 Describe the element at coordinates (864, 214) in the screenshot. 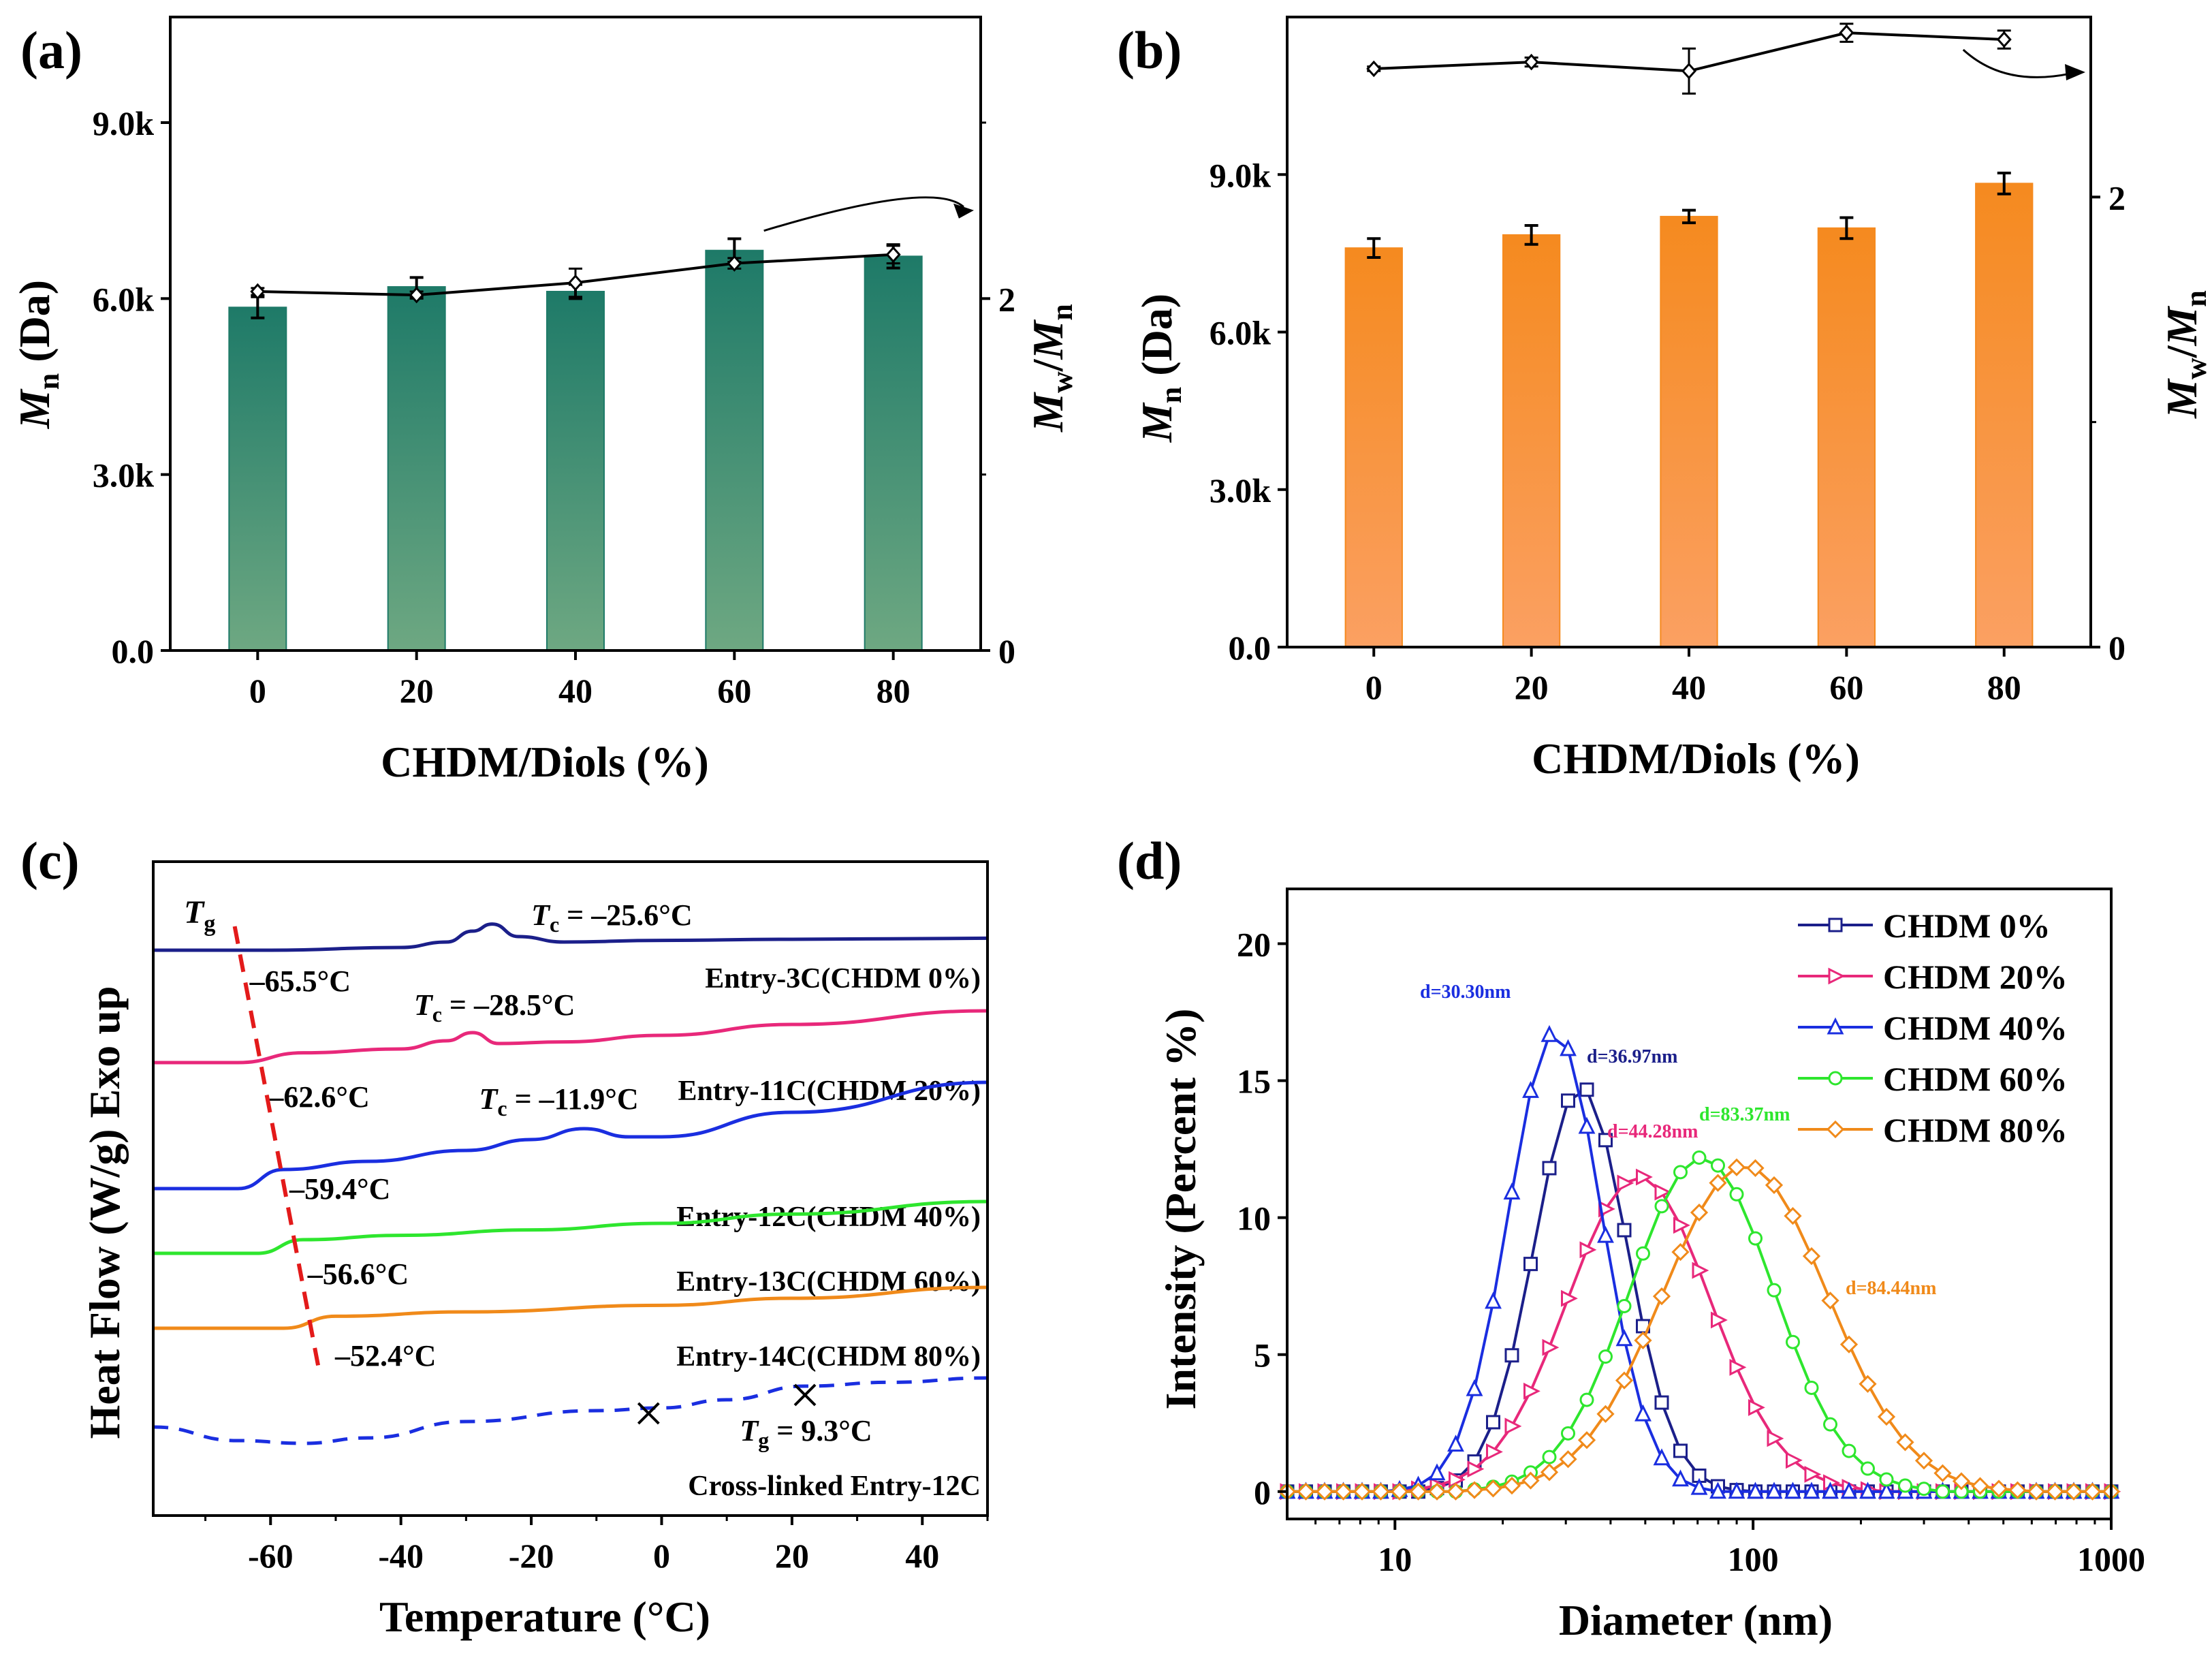

I see `axis-arrow` at that location.